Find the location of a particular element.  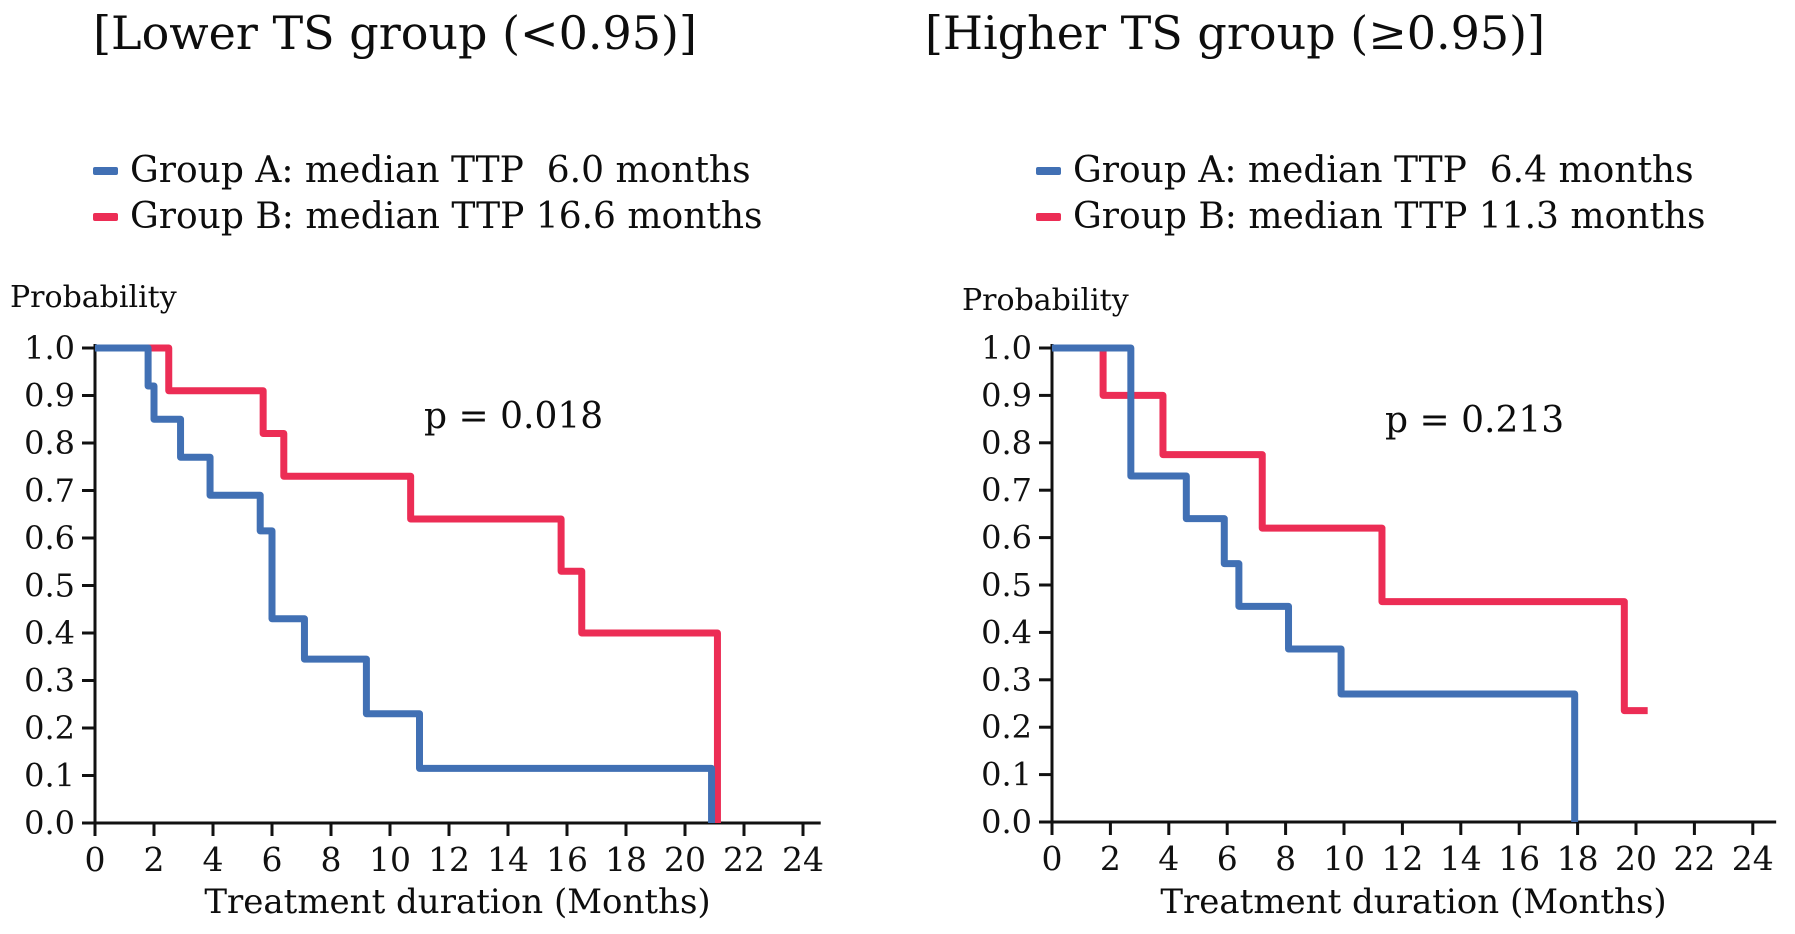

legend-row-group-a: Group A: median TTP 6.4 months is located at coordinates (1371, 171).